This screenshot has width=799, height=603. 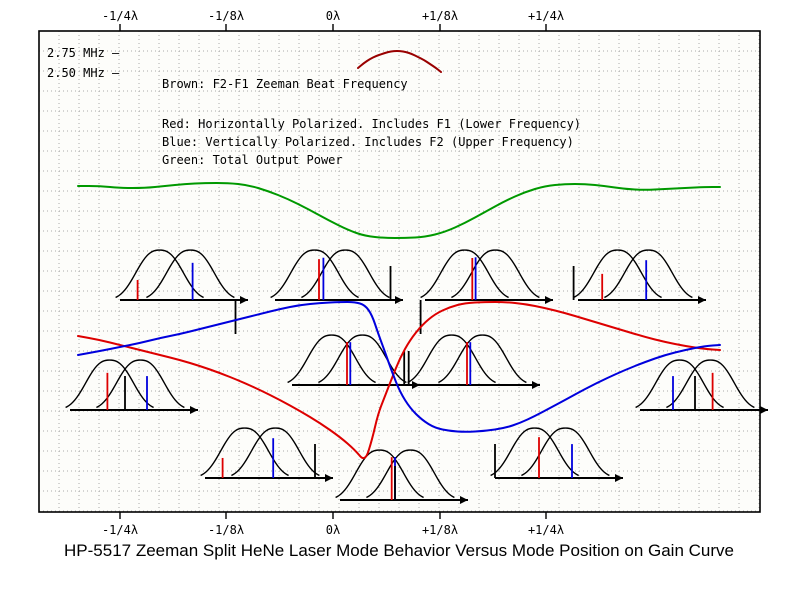 What do you see at coordinates (333, 16) in the screenshot?
I see `tick-label-top-2: 0λ` at bounding box center [333, 16].